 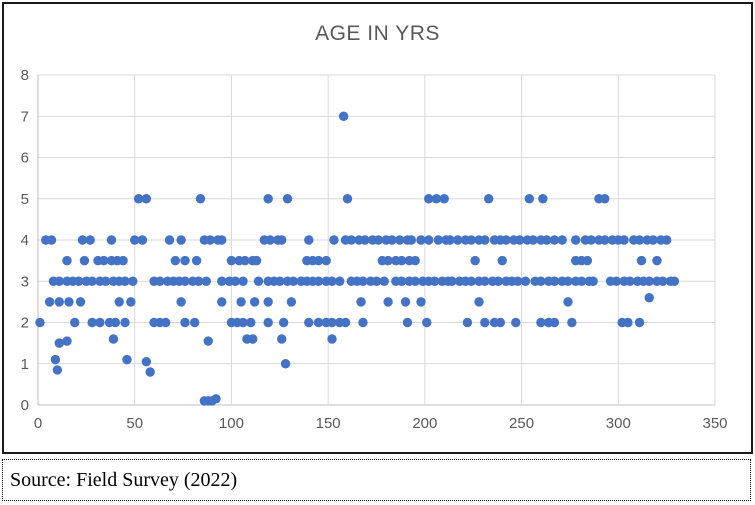 I want to click on y-tick-label: 0, so click(x=25, y=405).